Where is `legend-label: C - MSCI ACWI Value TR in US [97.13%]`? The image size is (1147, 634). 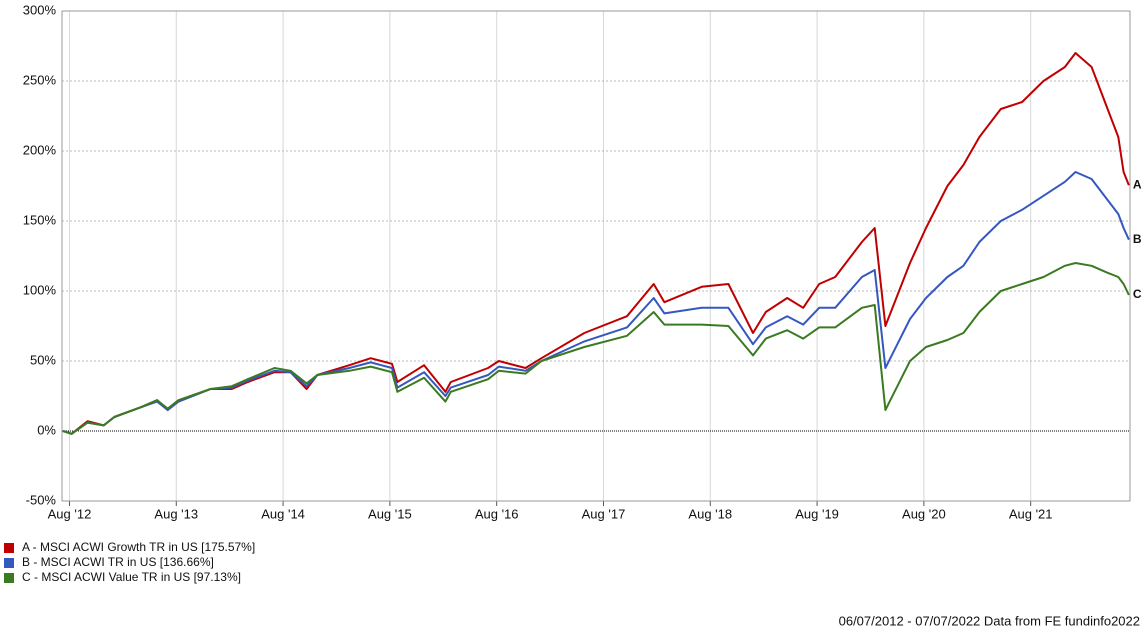
legend-label: C - MSCI ACWI Value TR in US [97.13%] is located at coordinates (131, 577).